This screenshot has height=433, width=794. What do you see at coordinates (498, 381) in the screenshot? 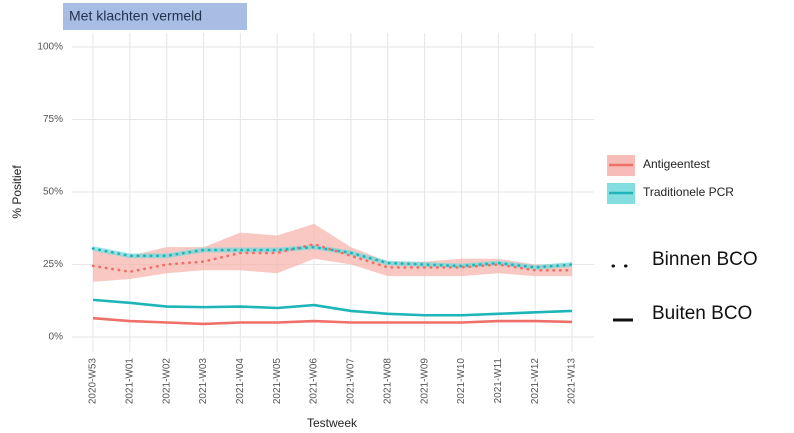
I see `x-tick-label: 2021-W11` at bounding box center [498, 381].